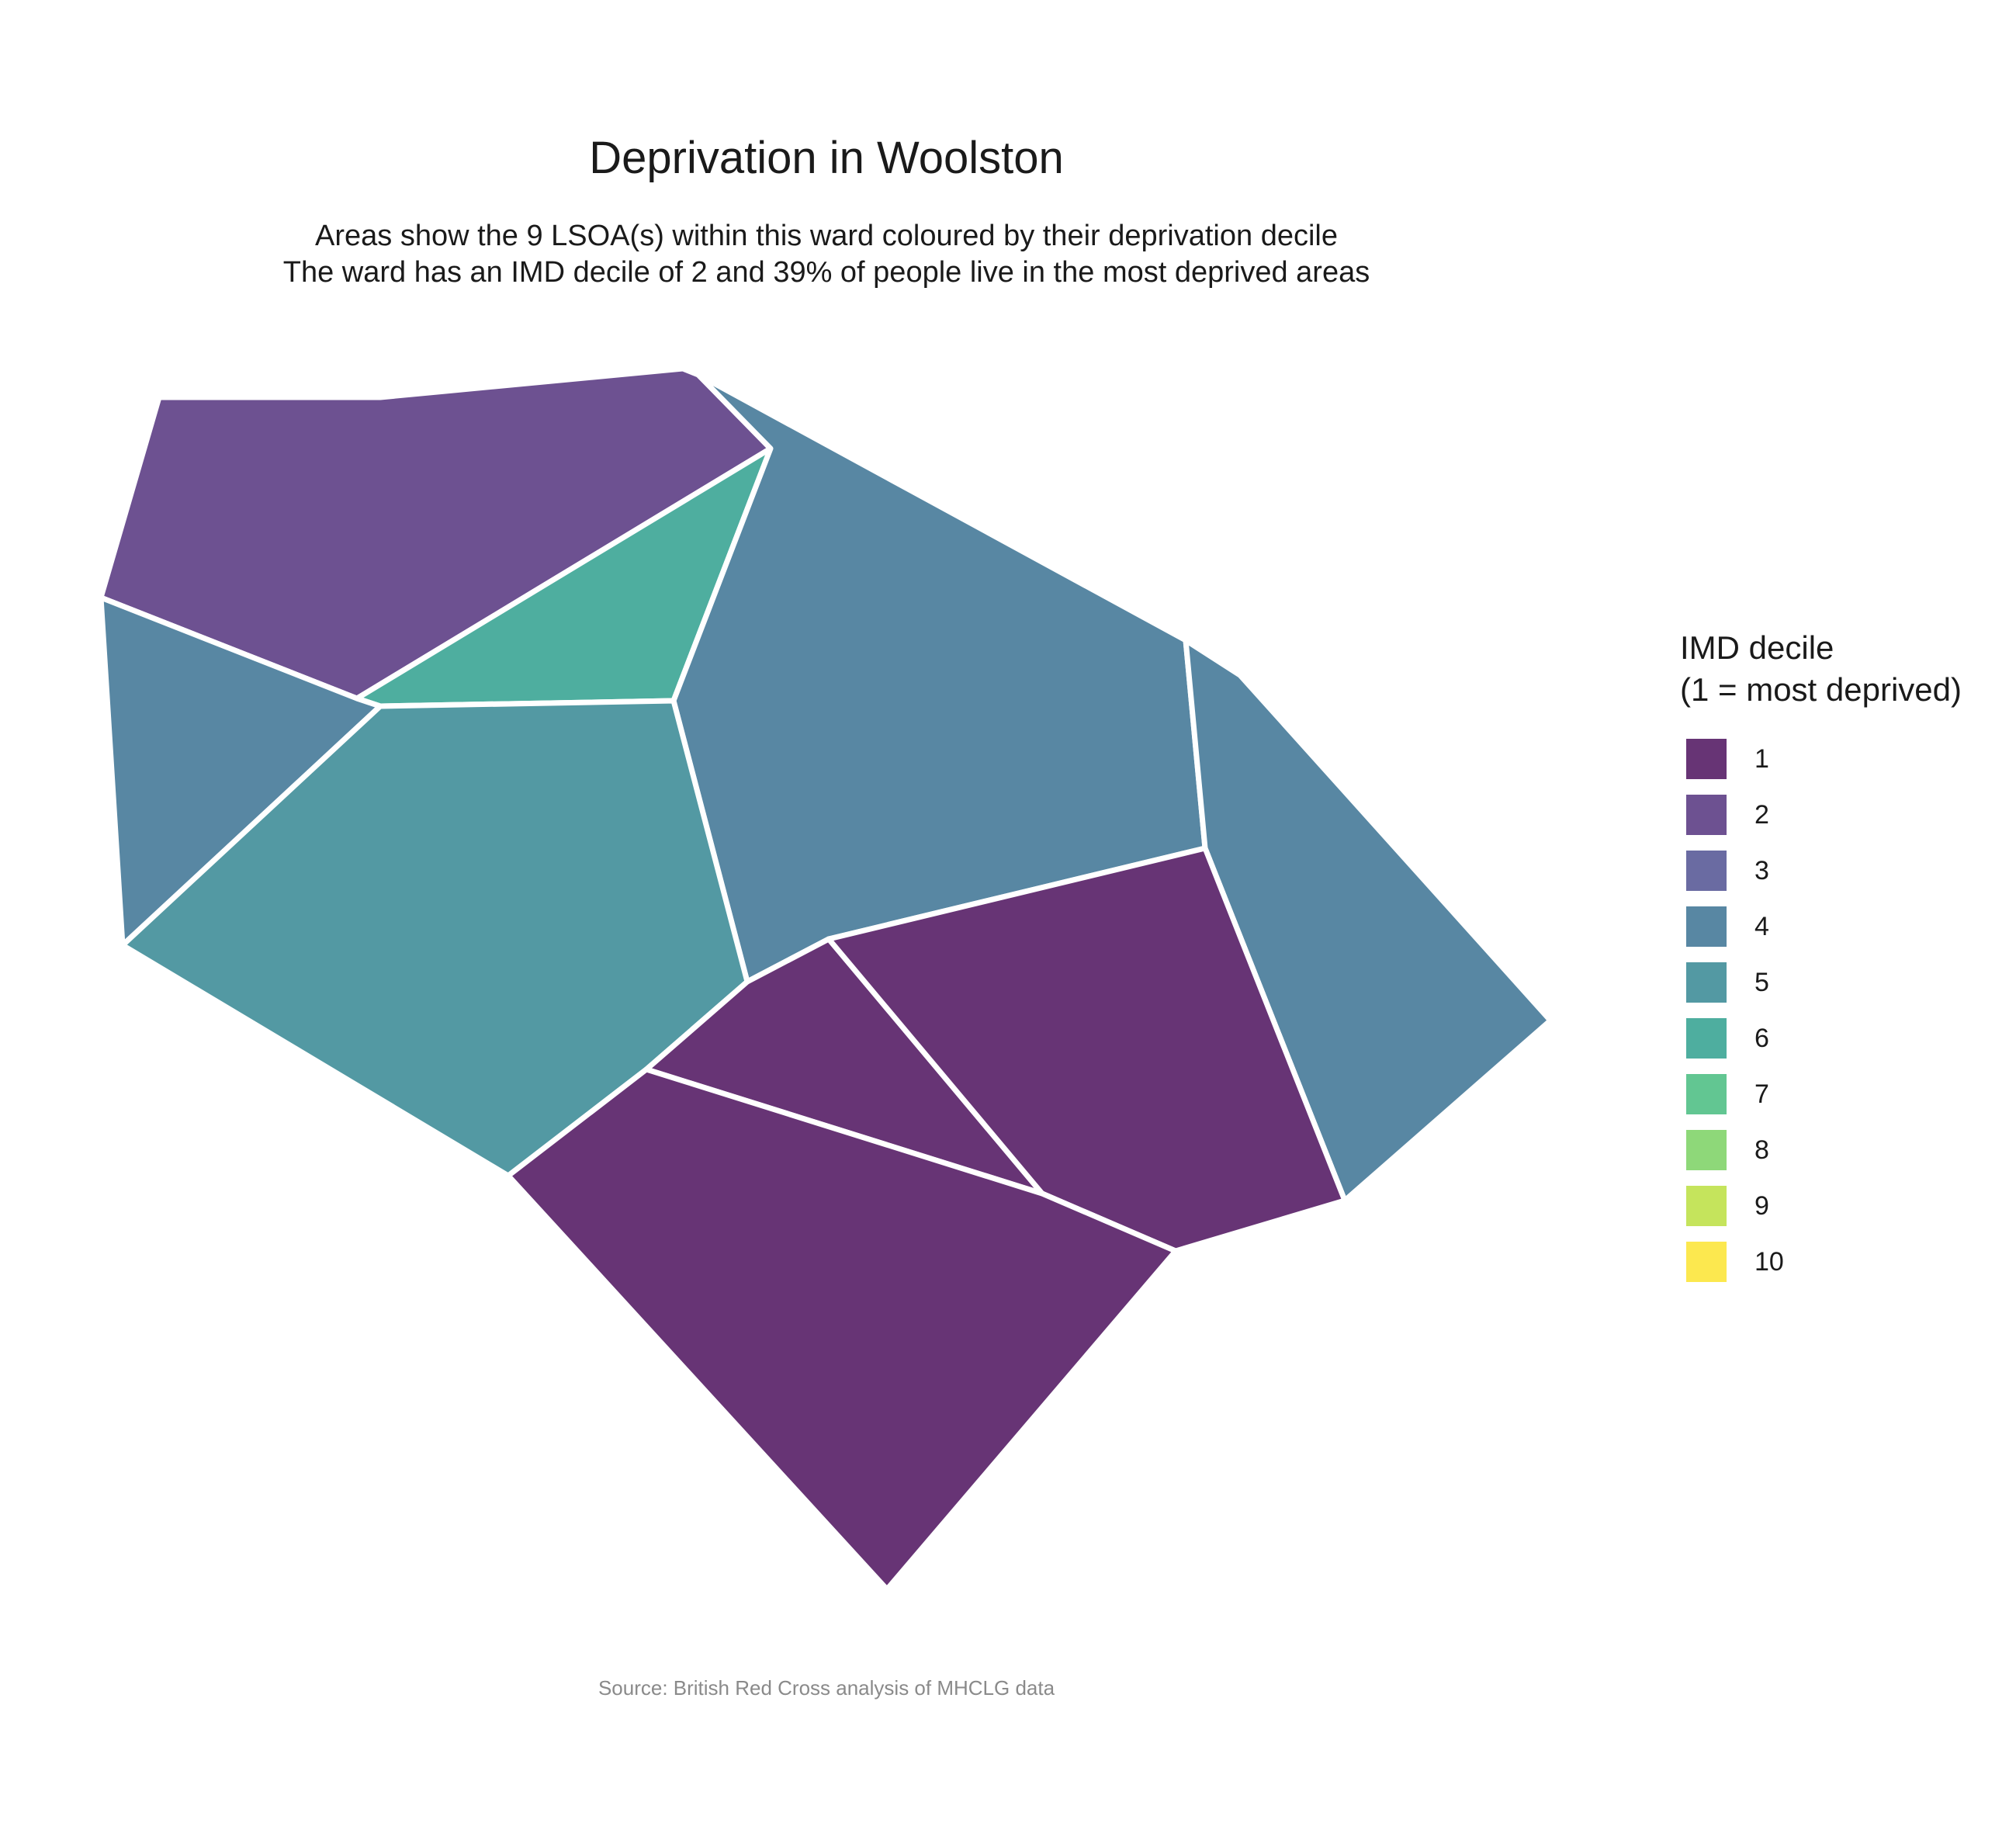 The width and height of the screenshot is (2016, 1833). What do you see at coordinates (1762, 1038) in the screenshot?
I see `legend-label: 6` at bounding box center [1762, 1038].